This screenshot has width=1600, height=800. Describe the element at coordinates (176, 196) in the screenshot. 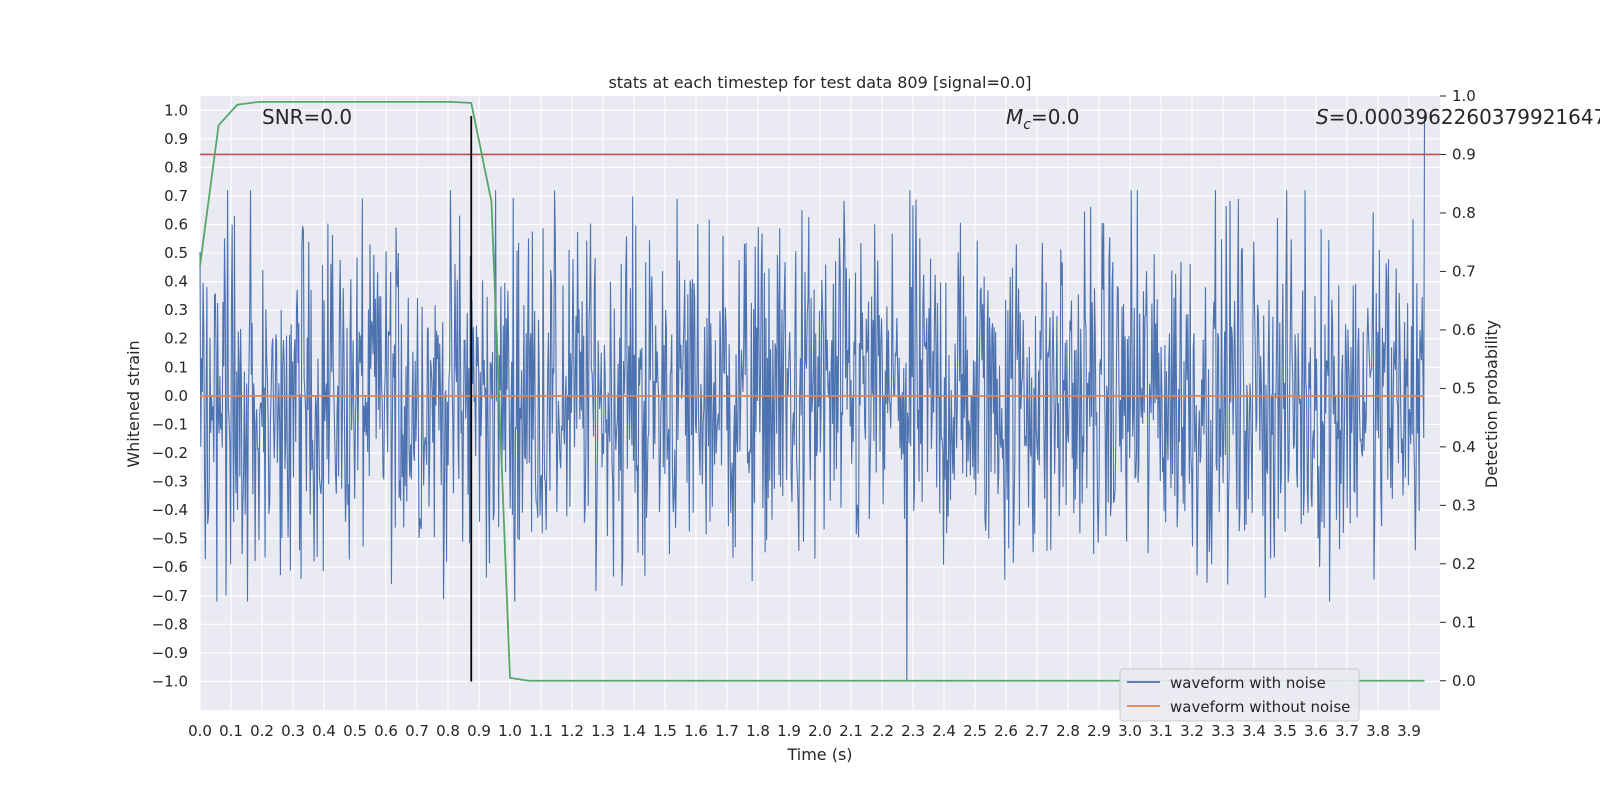

I see `y-tick-label: 0.7` at that location.